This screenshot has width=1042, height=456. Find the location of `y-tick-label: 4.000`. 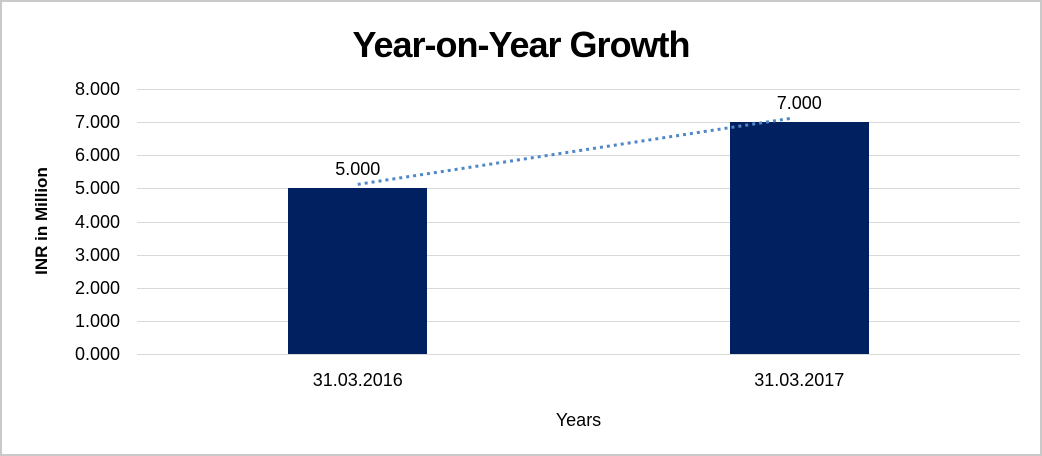

y-tick-label: 4.000 is located at coordinates (97, 221).